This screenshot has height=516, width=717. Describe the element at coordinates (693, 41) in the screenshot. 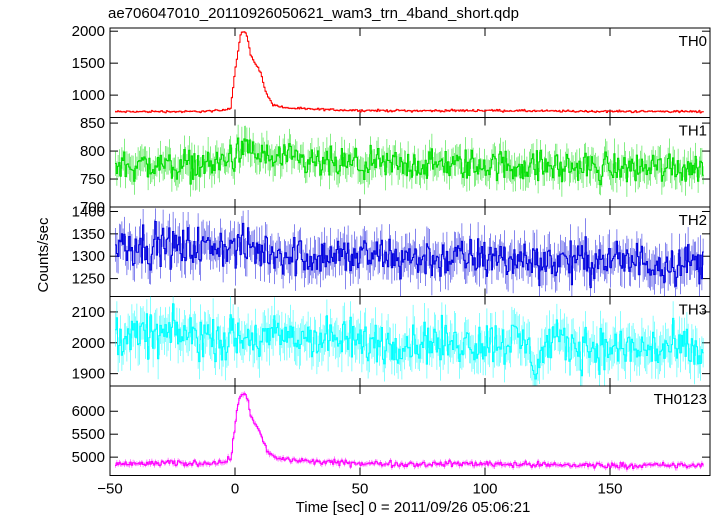

I see `panel-label-th0: TH0` at that location.